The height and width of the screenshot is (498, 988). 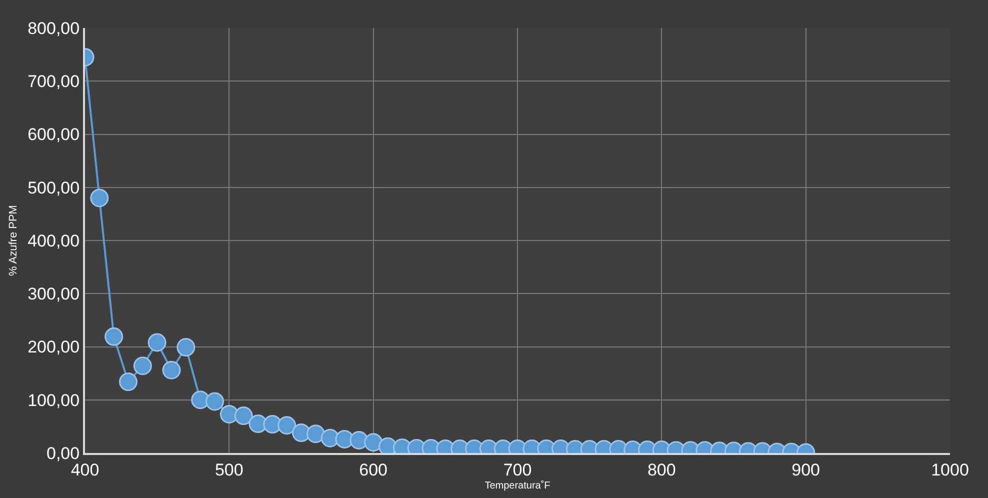 I want to click on x-tick-label: 500, so click(x=229, y=470).